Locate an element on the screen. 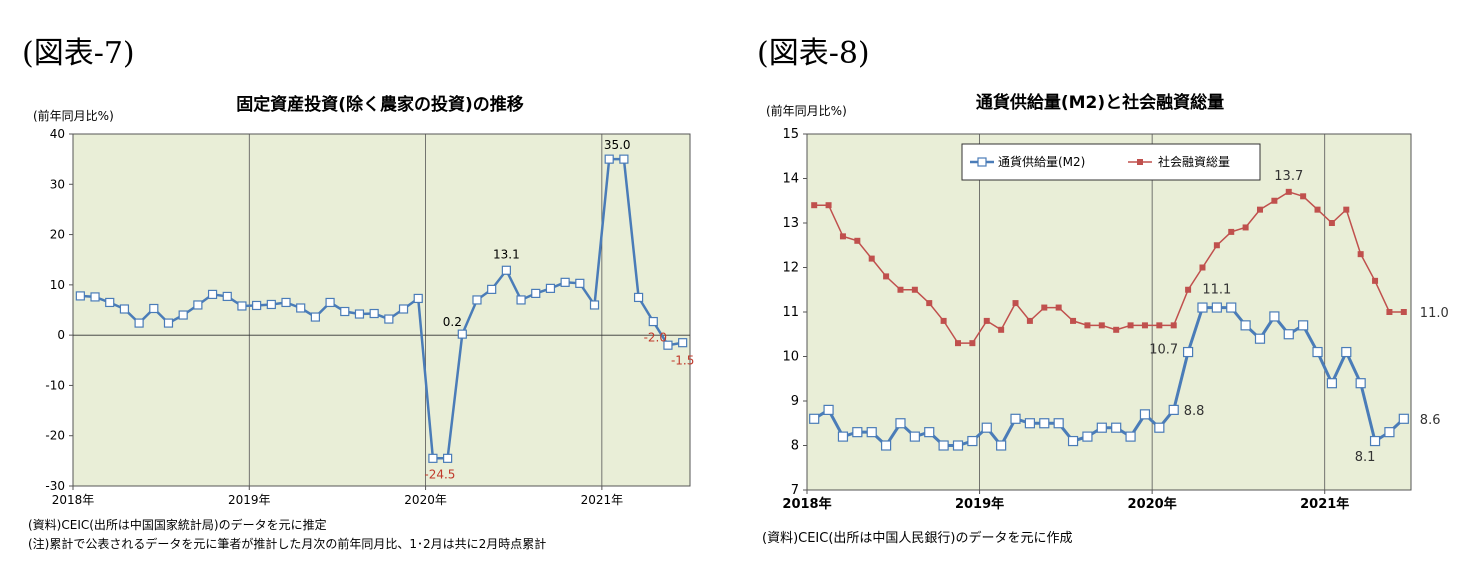 This screenshot has width=1480, height=587. chart1-y-tick-label: 40 is located at coordinates (57, 134).